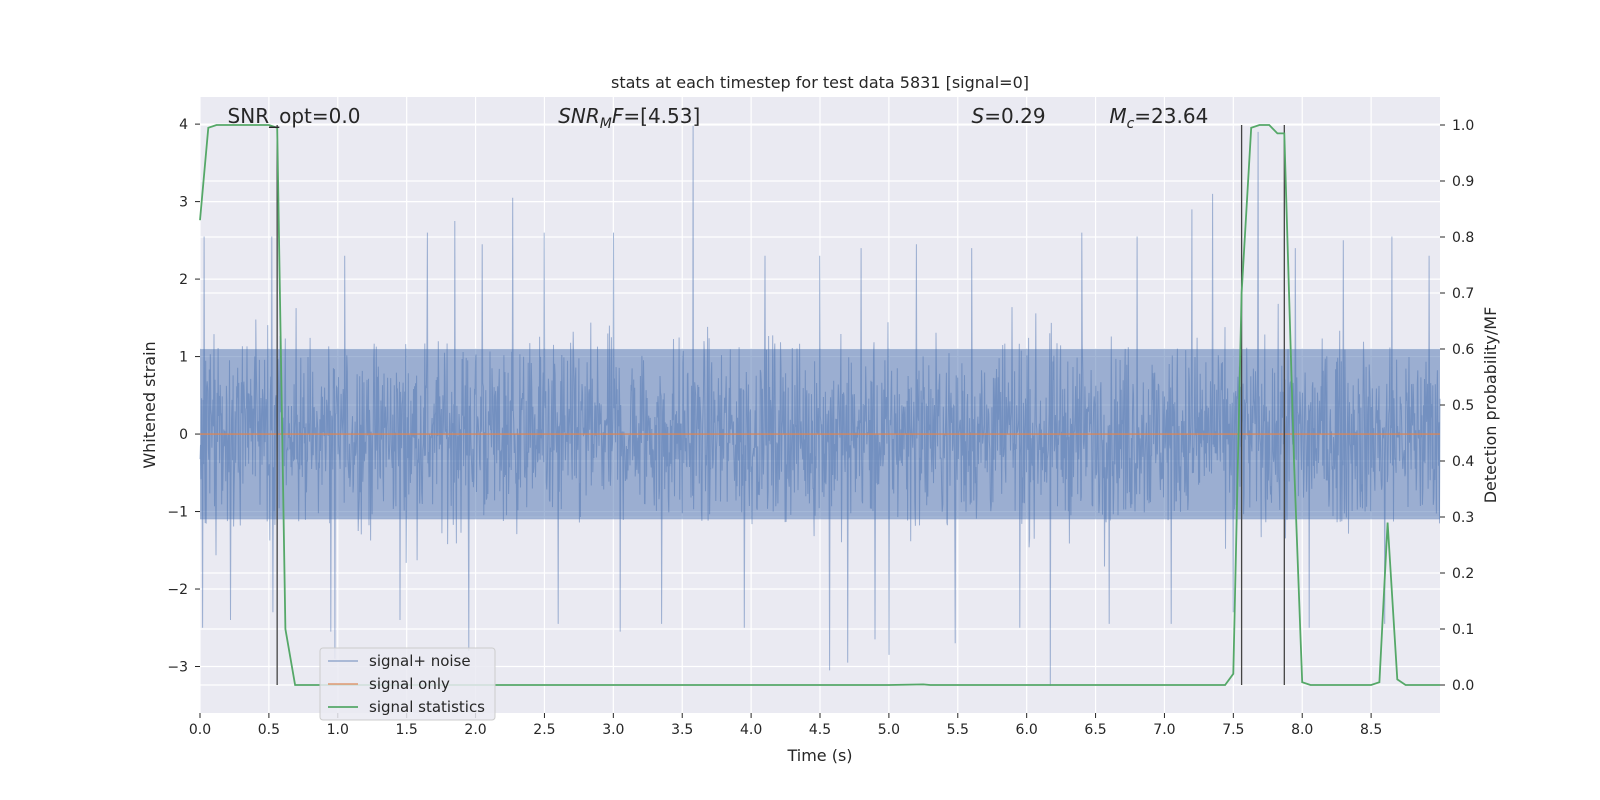  Describe the element at coordinates (407, 730) in the screenshot. I see `x-tick-label: 1.5` at that location.